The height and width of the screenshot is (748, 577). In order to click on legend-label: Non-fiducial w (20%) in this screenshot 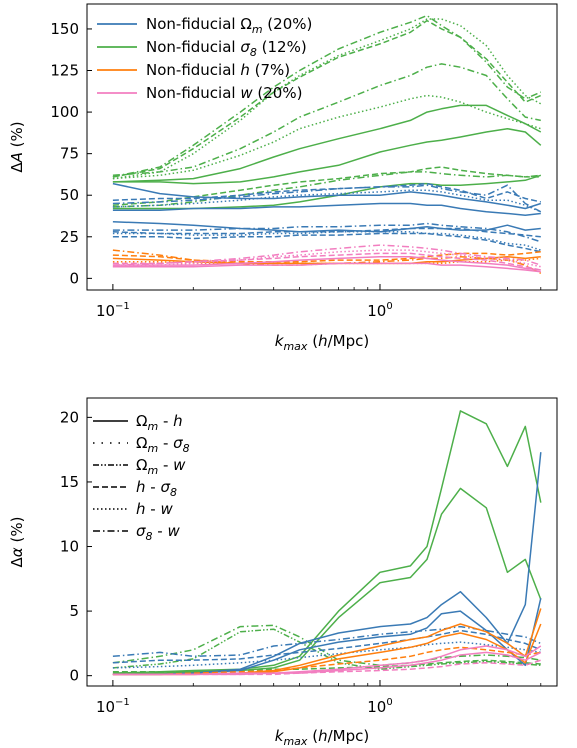, I will do `click(224, 93)`.